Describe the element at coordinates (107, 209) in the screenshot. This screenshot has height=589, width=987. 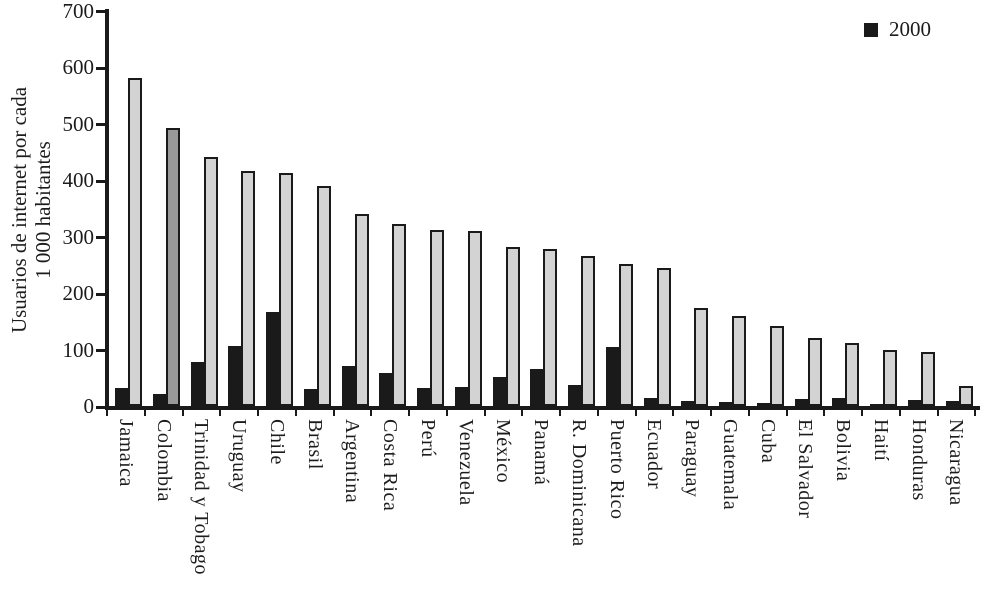
I see `y-axis-line` at that location.